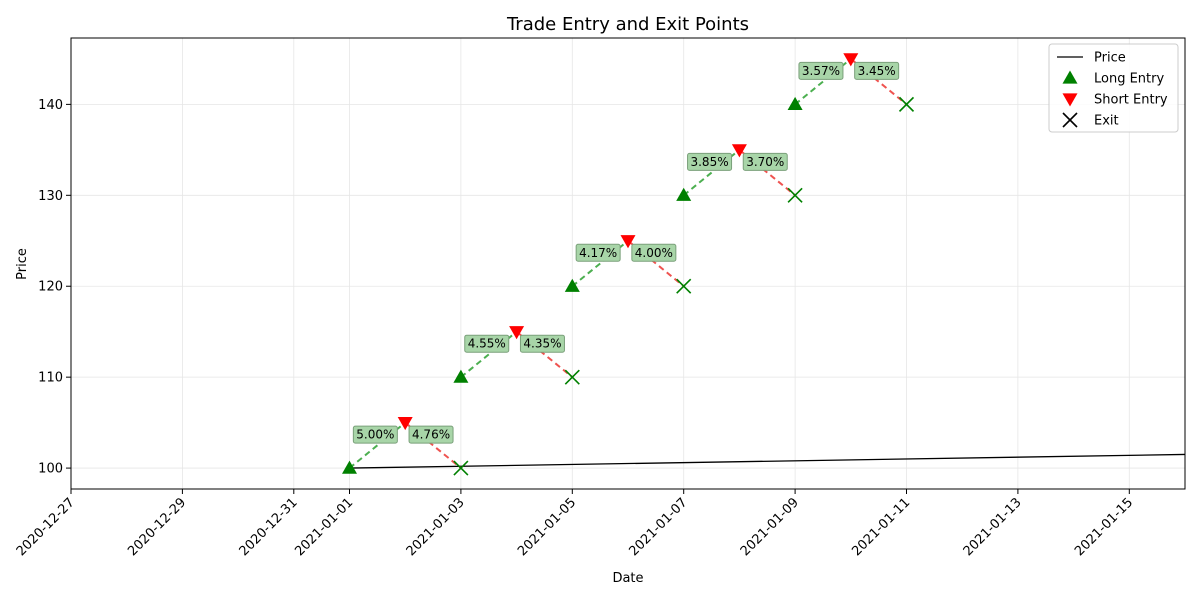 This screenshot has width=1200, height=604. I want to click on gain-label: 3.57%, so click(821, 71).